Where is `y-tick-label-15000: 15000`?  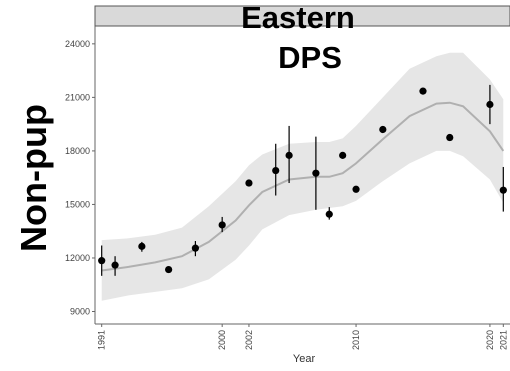
y-tick-label-15000: 15000 is located at coordinates (77, 204).